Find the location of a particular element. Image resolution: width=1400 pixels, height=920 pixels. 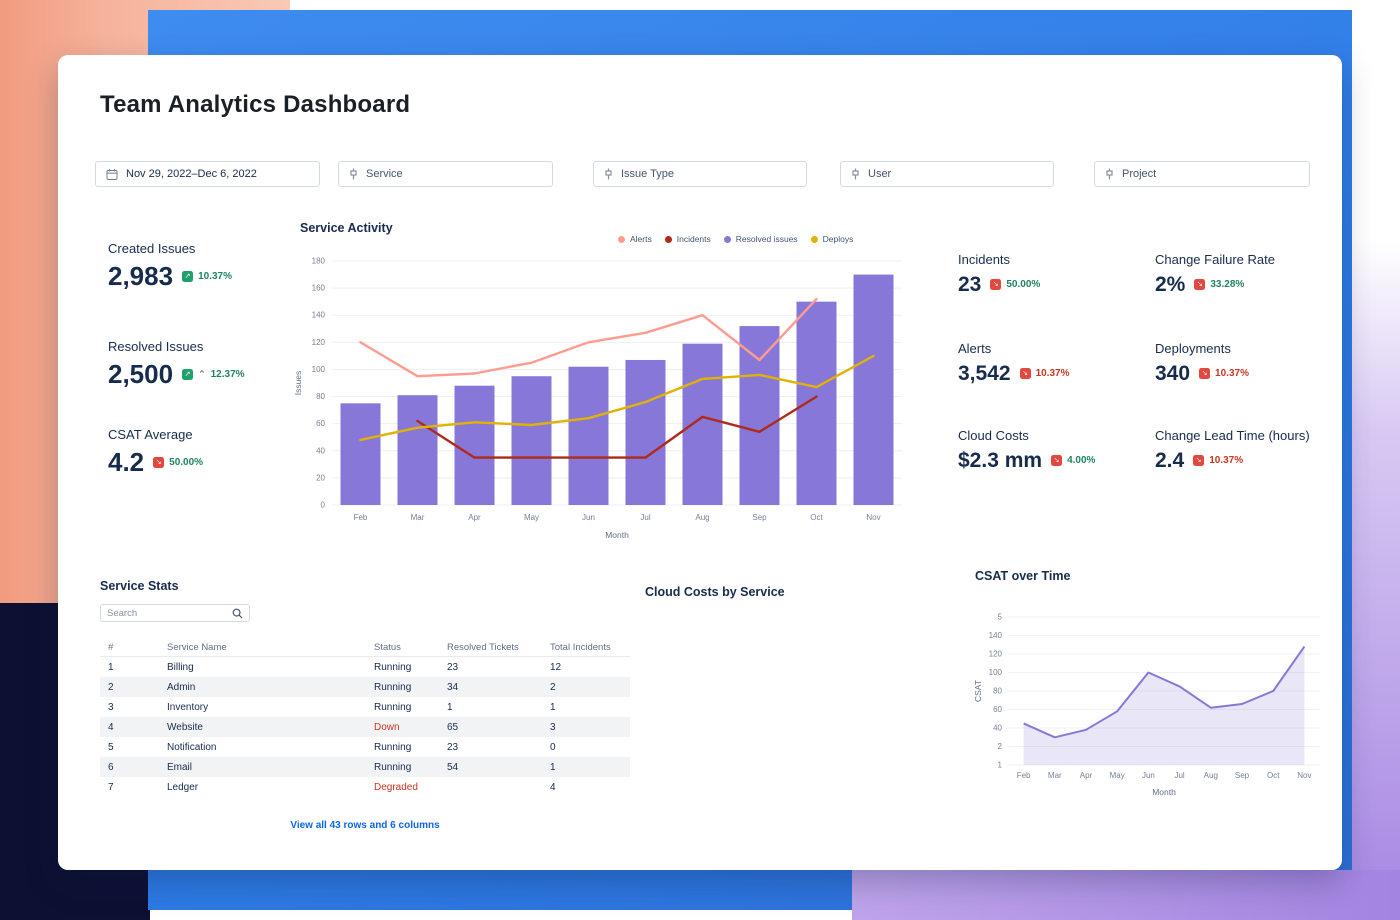

table-row-inventory: 3 Inventory Running 1 1 is located at coordinates (365, 707).